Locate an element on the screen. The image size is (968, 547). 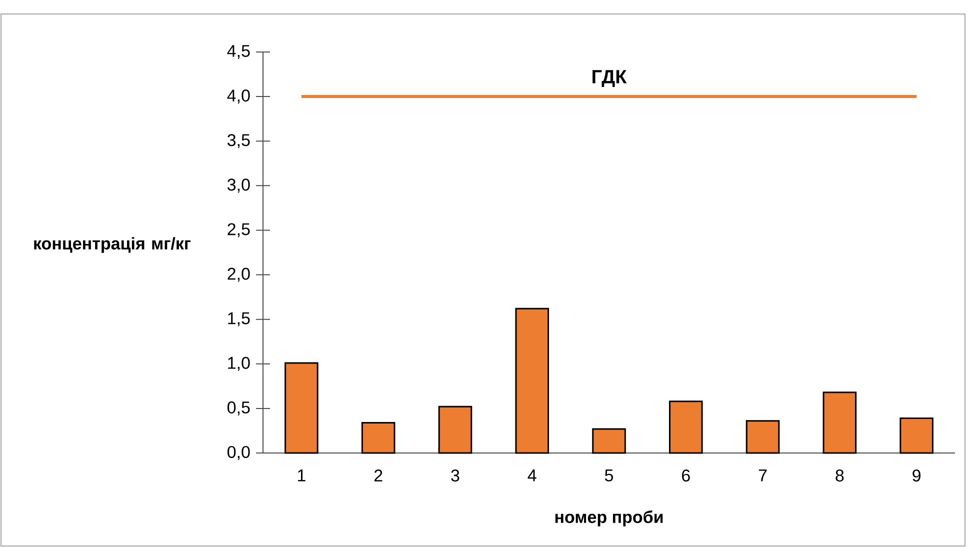
x-axis-title: номер проби is located at coordinates (609, 518).